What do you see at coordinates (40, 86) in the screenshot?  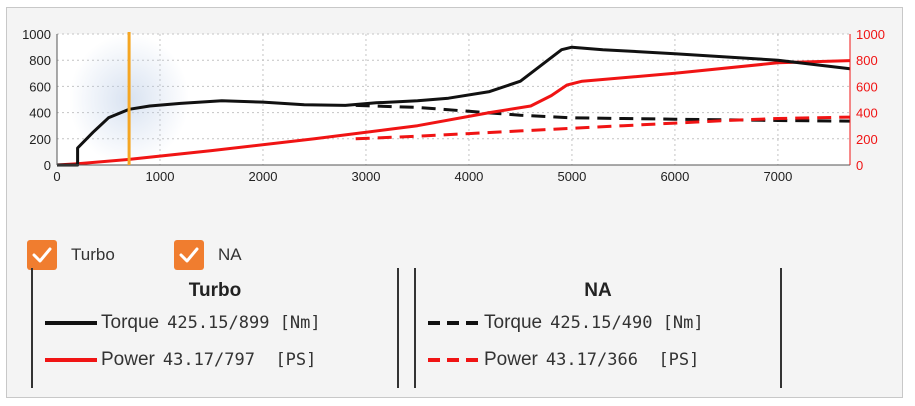 I see `y-left-tick-label: 600` at bounding box center [40, 86].